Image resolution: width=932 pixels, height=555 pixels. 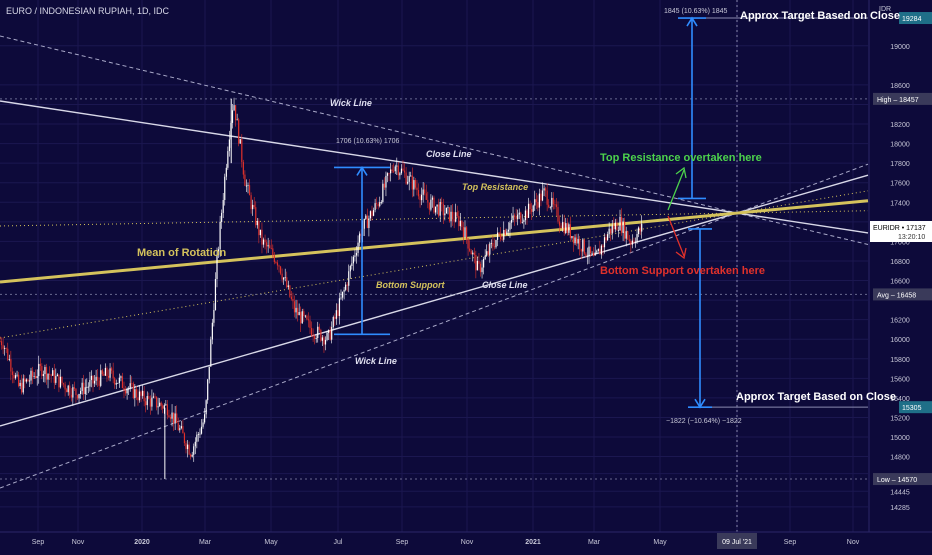 What do you see at coordinates (681, 172) in the screenshot?
I see `green-breakout-head` at bounding box center [681, 172].